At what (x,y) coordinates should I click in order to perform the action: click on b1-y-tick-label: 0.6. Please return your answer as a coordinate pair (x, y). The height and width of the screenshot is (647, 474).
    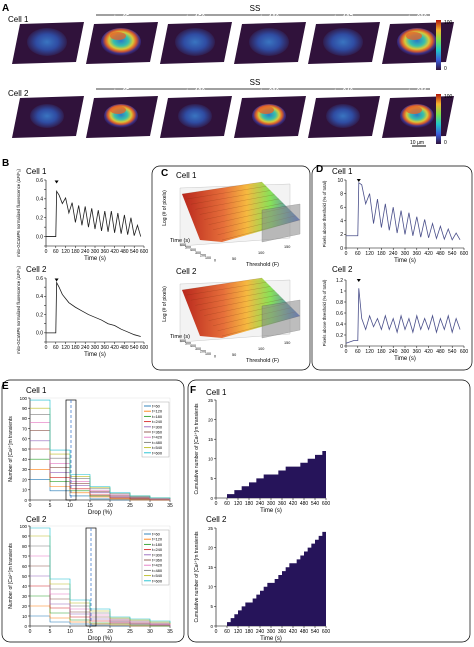
    Looking at the image, I should click on (39, 181).